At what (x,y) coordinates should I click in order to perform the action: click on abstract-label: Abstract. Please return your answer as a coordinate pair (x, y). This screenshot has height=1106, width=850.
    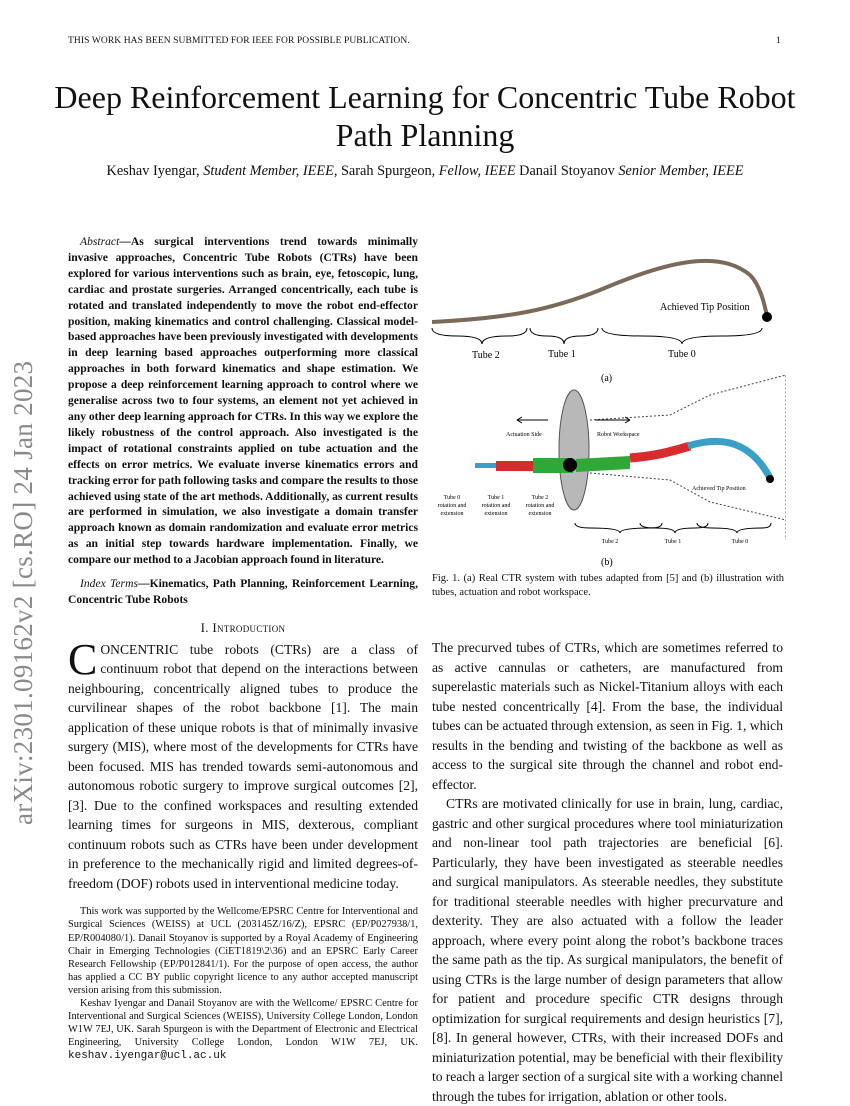
    Looking at the image, I should click on (100, 241).